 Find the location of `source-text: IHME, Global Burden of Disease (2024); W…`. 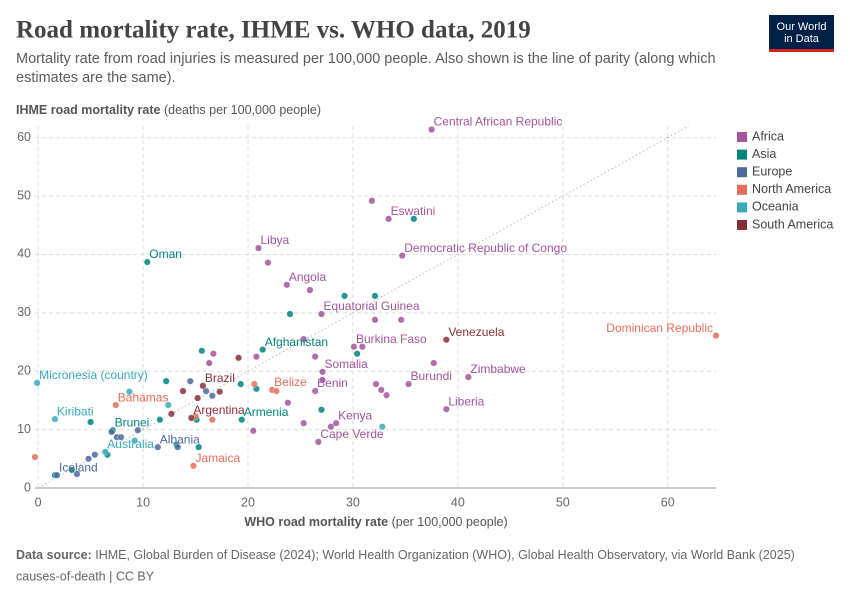

source-text: IHME, Global Burden of Disease (2024); W… is located at coordinates (445, 555).